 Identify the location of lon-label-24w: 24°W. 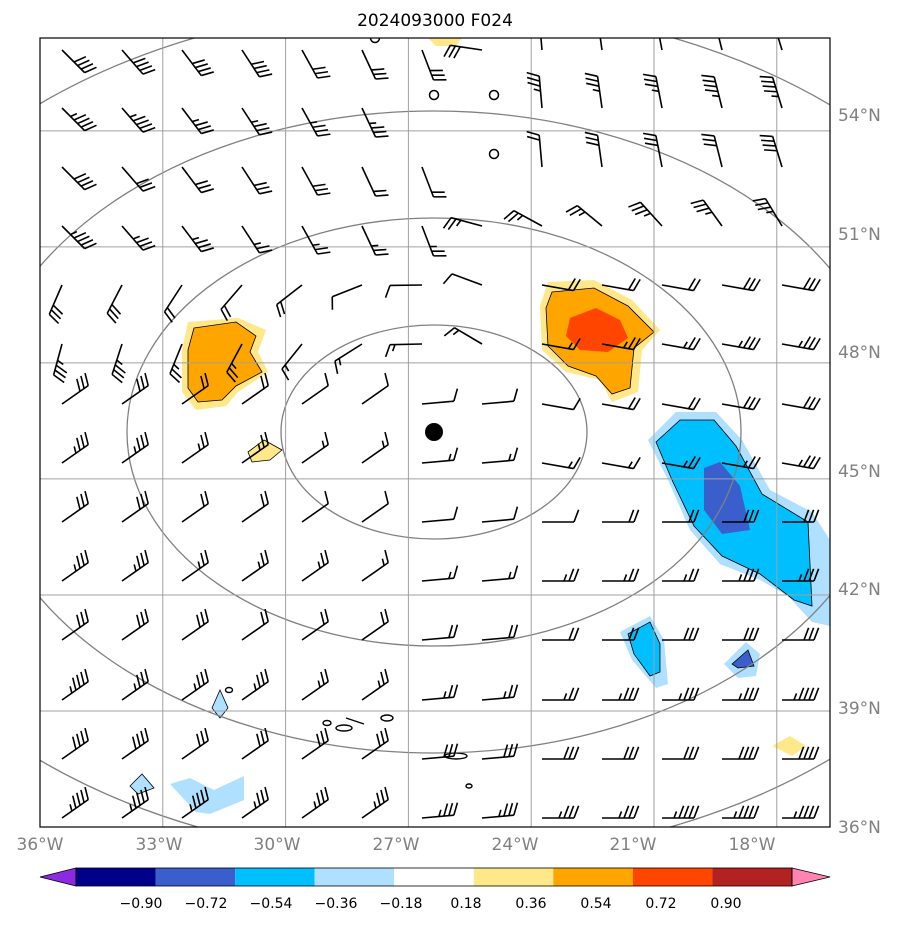
(515, 845).